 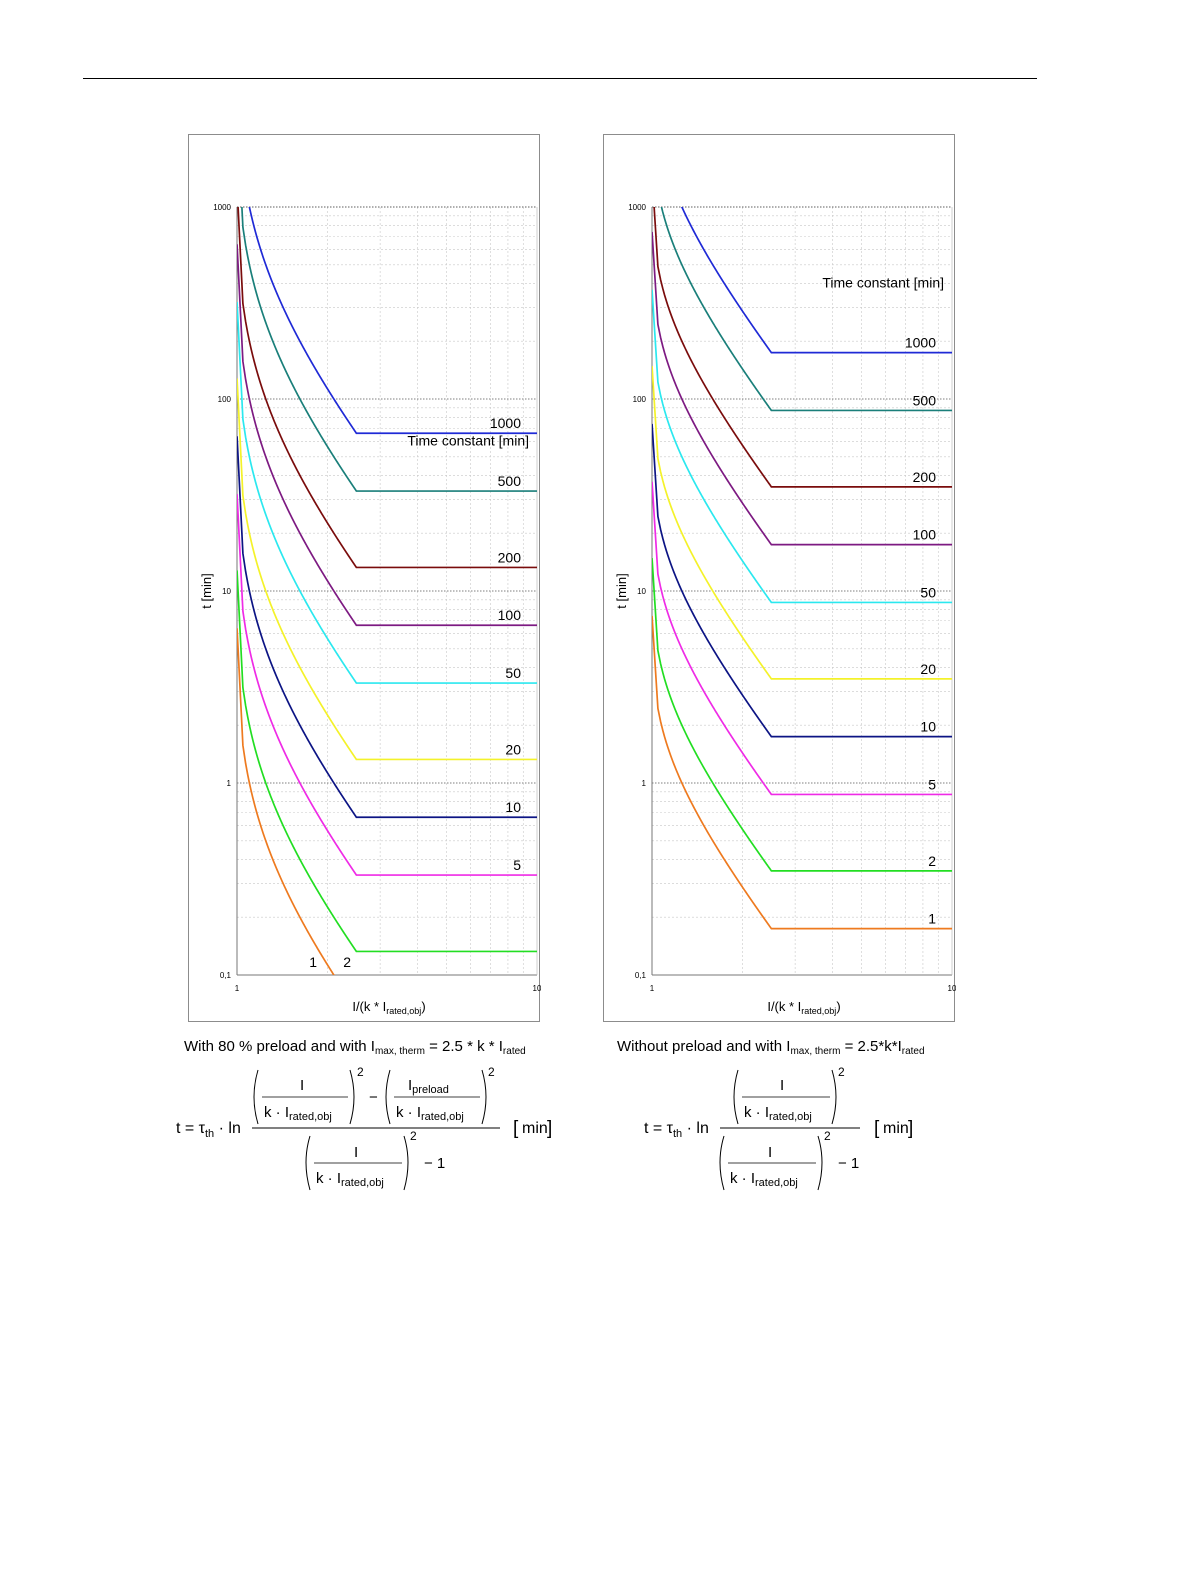 What do you see at coordinates (782, 1085) in the screenshot?
I see `formula-num-I-r: I` at bounding box center [782, 1085].